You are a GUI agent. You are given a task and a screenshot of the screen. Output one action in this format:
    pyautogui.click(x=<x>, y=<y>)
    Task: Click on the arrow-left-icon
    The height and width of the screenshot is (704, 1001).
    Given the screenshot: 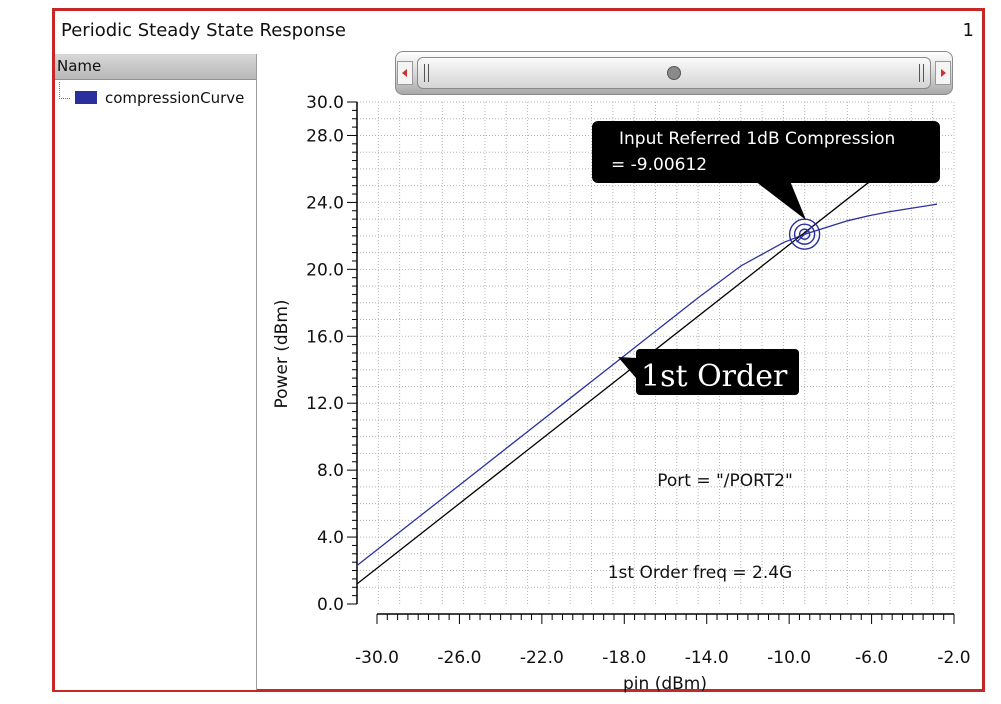 What is the action you would take?
    pyautogui.click(x=404, y=73)
    